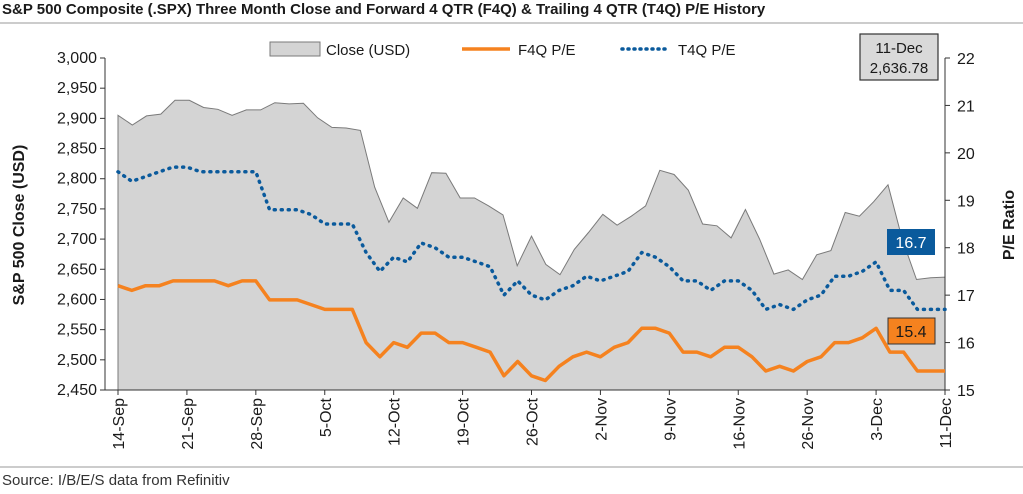 The image size is (1023, 494). I want to click on y2-tick-label: 22, so click(966, 59).